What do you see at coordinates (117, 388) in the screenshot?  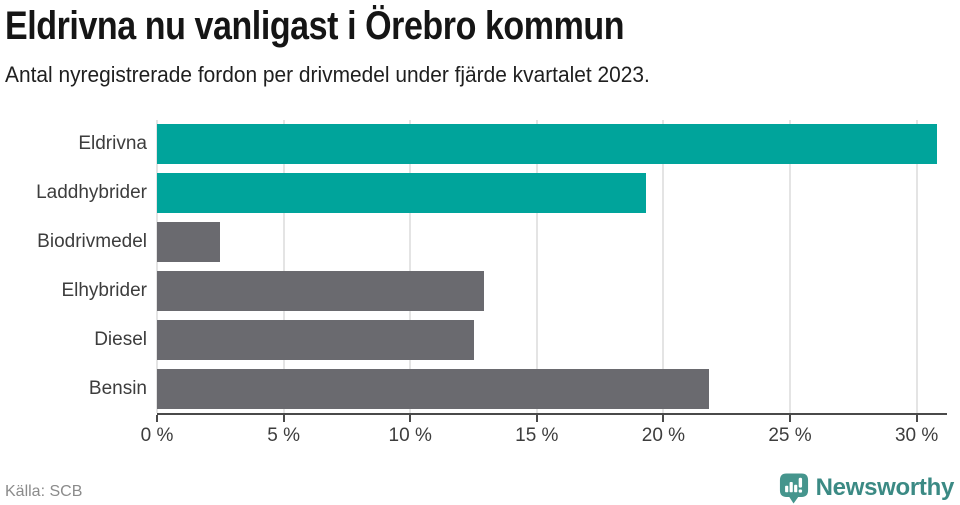 I see `category-label: Bensin` at bounding box center [117, 388].